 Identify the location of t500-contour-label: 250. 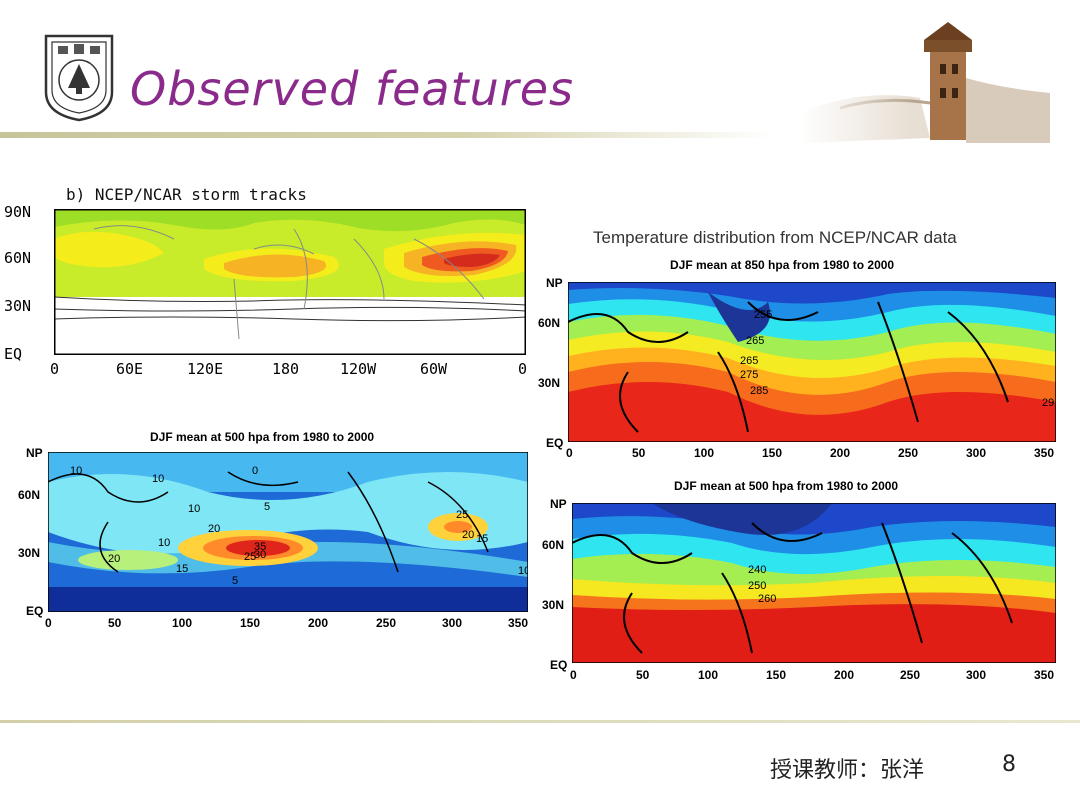
(757, 586).